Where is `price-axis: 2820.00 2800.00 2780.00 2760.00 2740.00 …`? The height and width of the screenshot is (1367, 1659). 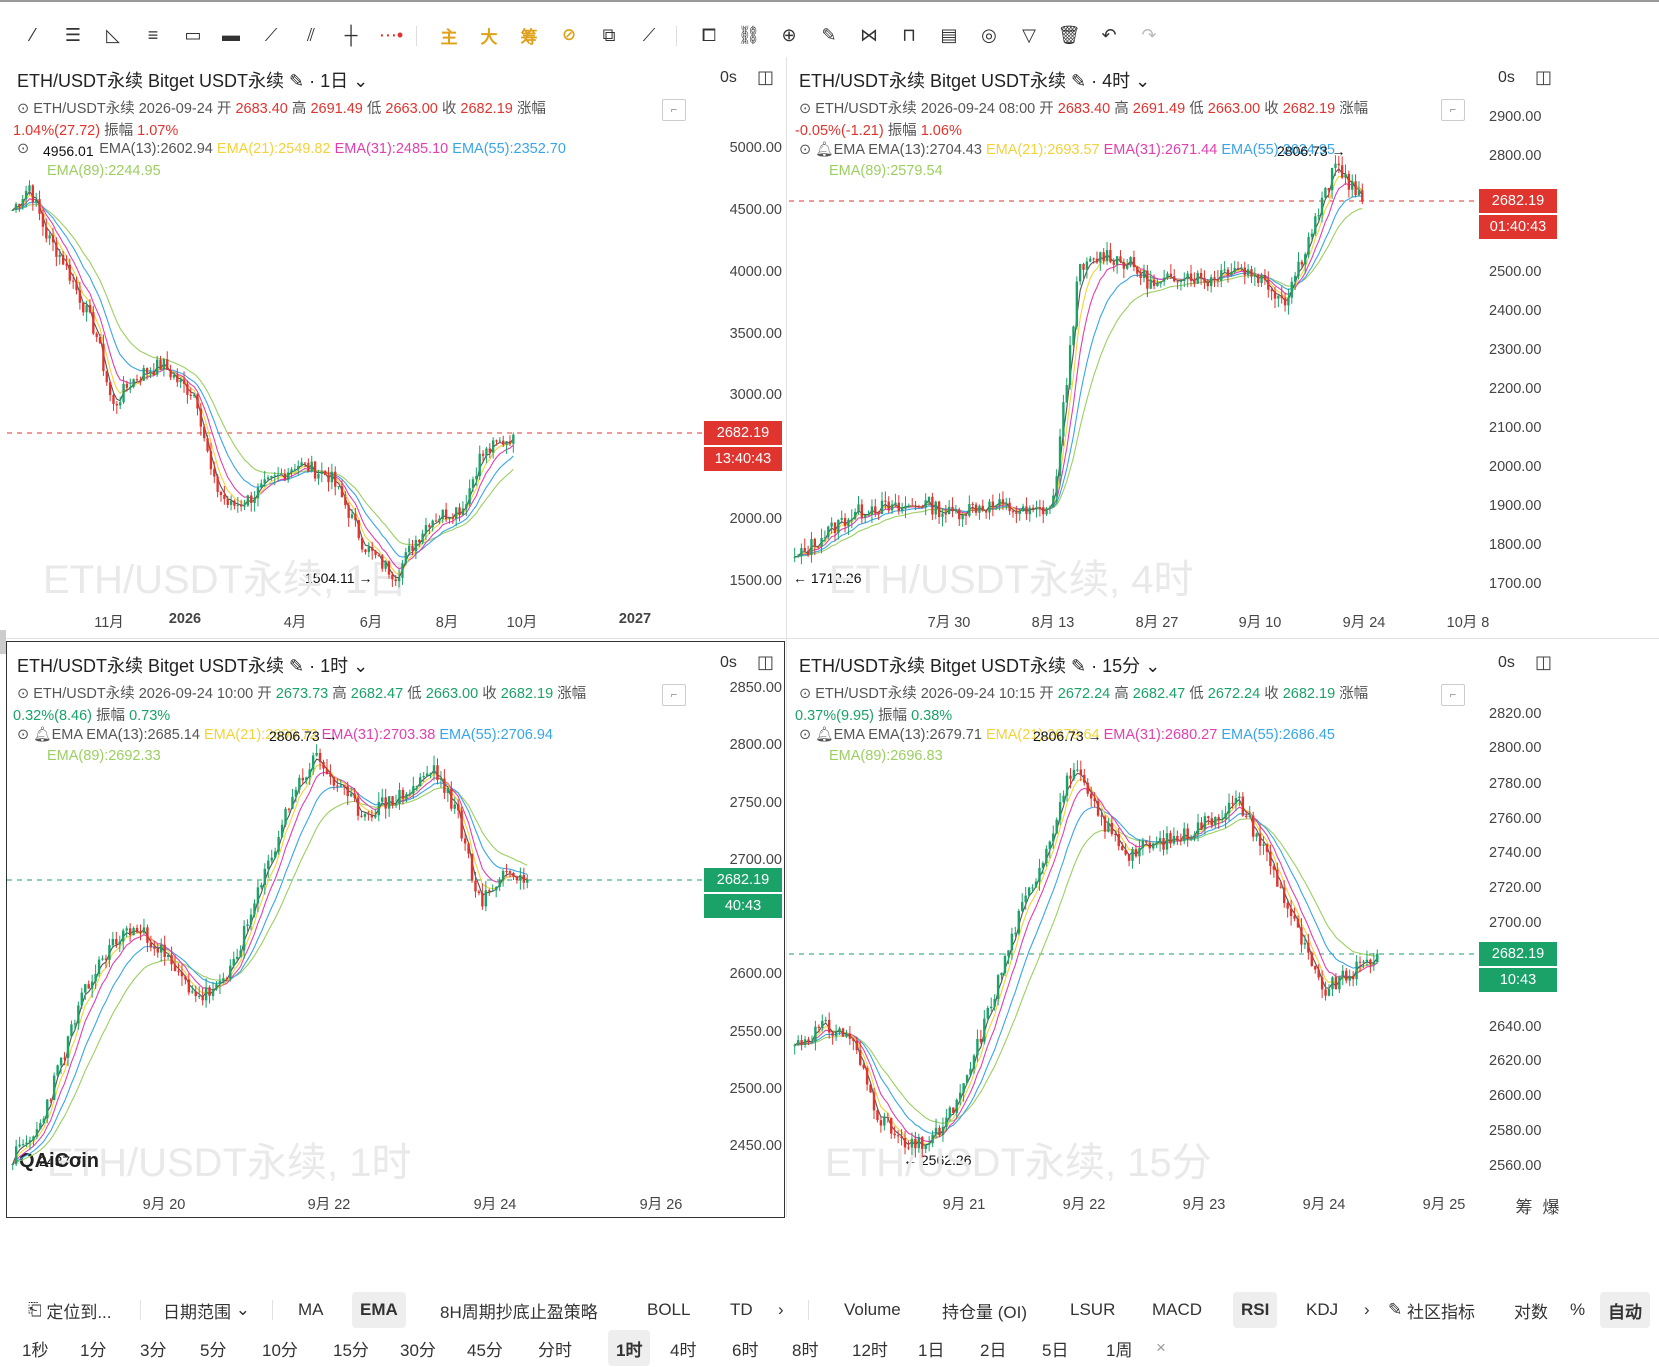 price-axis: 2820.00 2800.00 2780.00 2760.00 2740.00 … is located at coordinates (1519, 929).